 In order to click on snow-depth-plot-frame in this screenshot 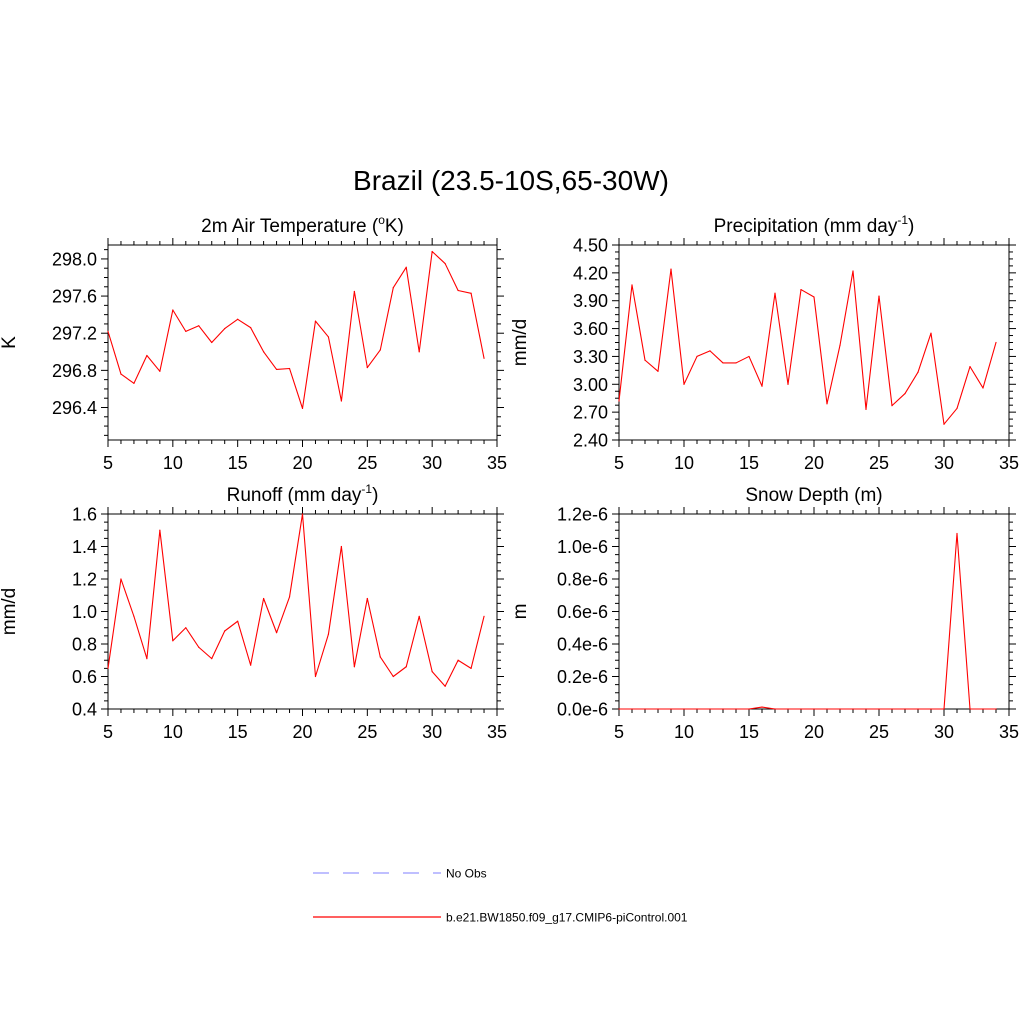, I will do `click(814, 611)`.